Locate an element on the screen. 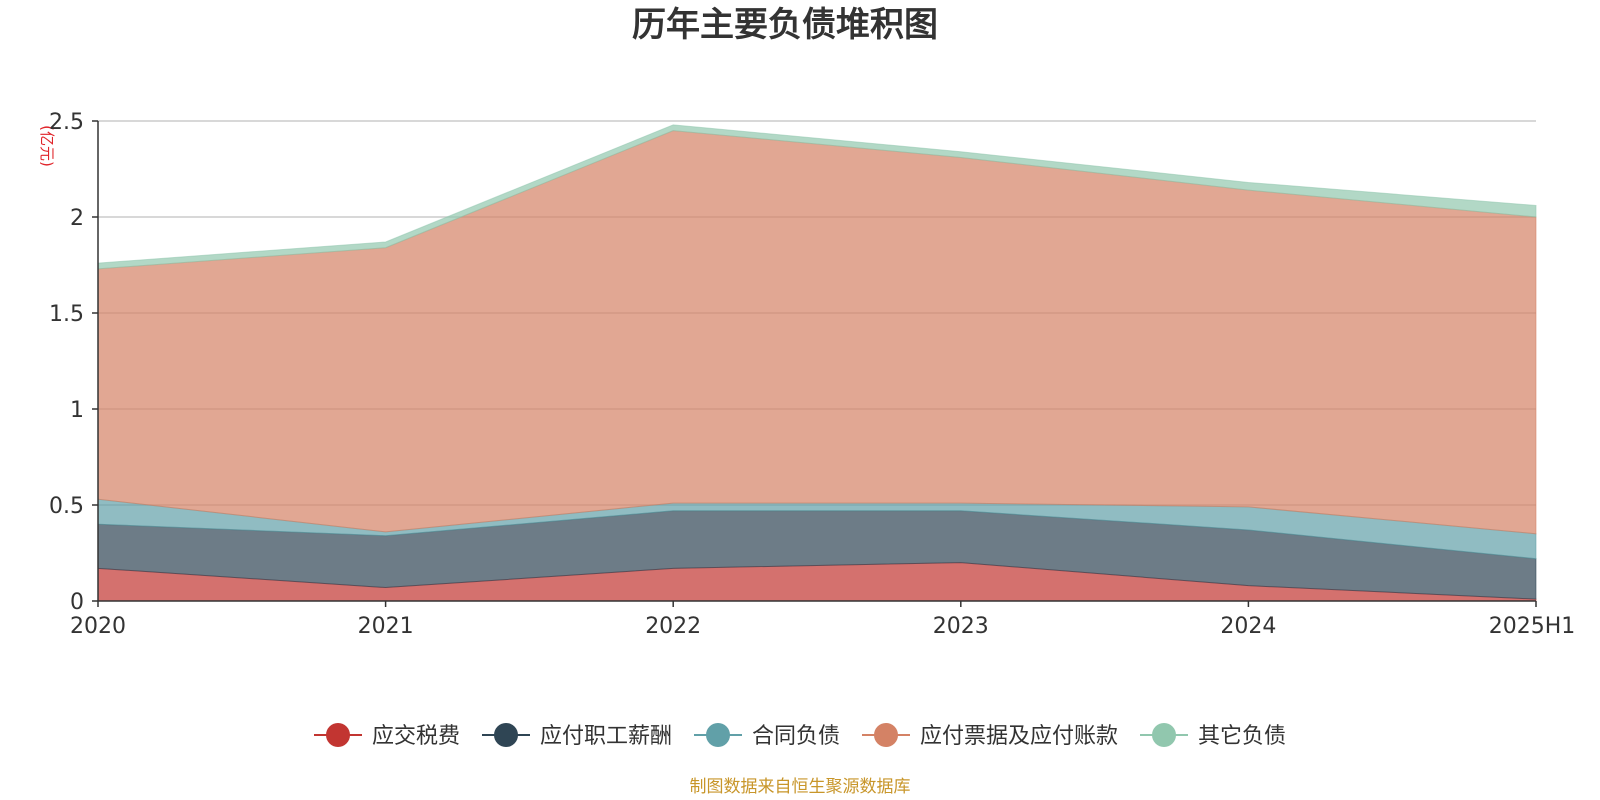  legend-item-1: 应交税费 is located at coordinates (386, 736).